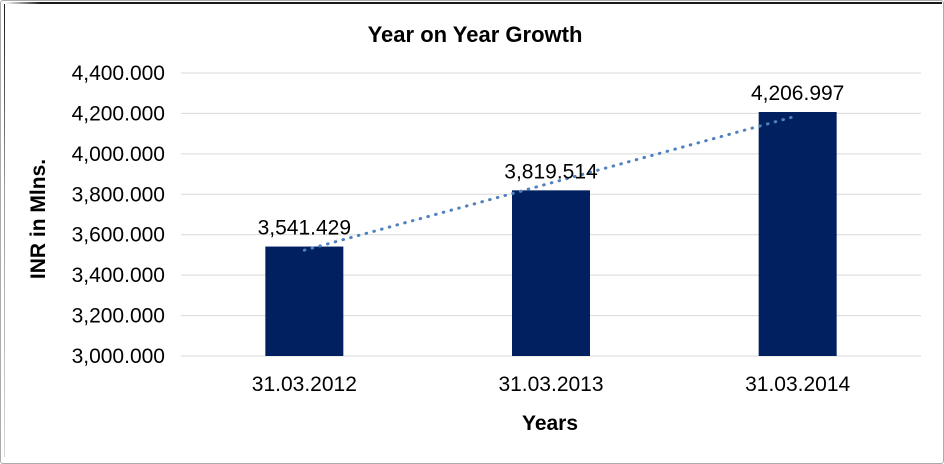 Image resolution: width=944 pixels, height=464 pixels. Describe the element at coordinates (118, 356) in the screenshot. I see `y-tick-label: 3,000.000` at that location.